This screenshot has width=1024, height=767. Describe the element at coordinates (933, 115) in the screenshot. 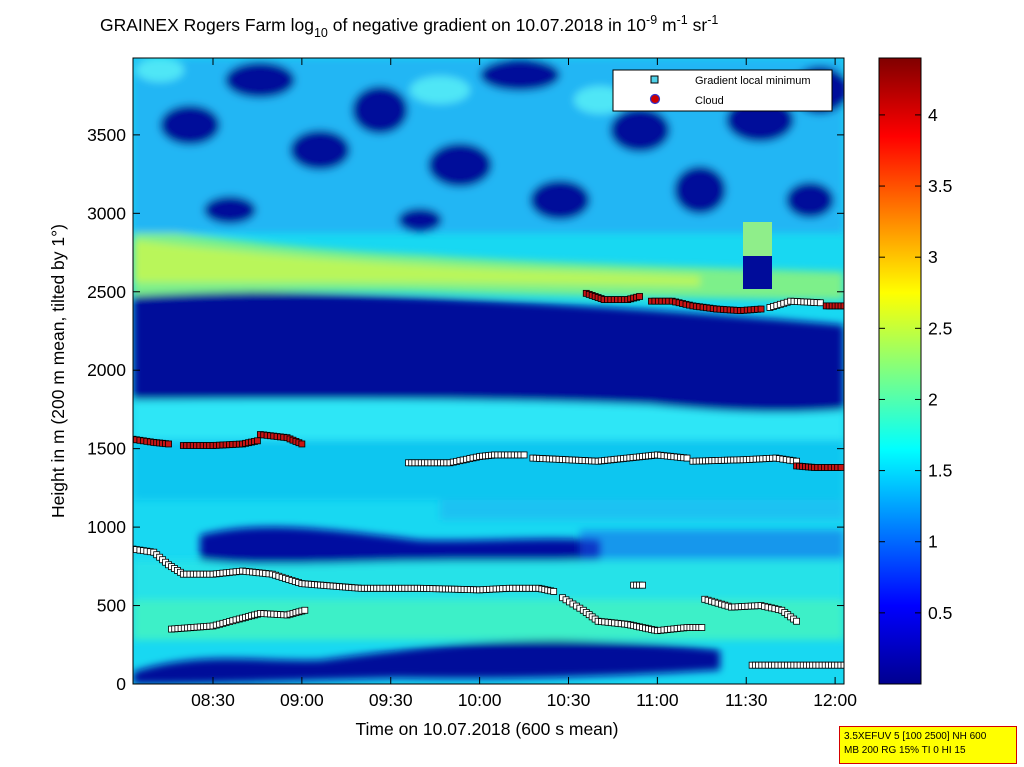

I see `colorbar-tick-label: 4` at that location.